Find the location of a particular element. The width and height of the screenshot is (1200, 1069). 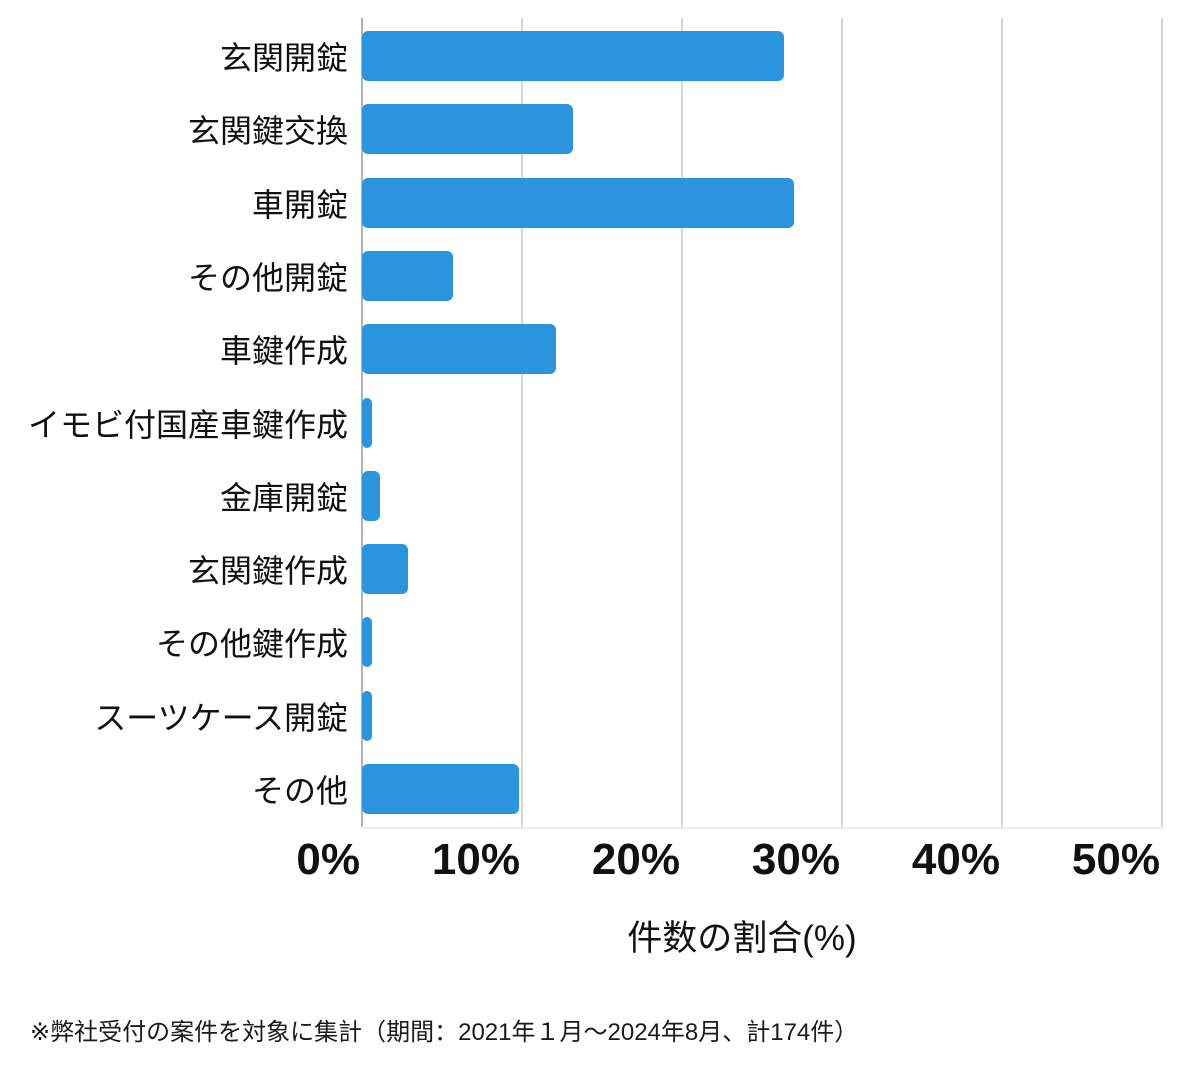

category-label: 車開錠 is located at coordinates (299, 204).